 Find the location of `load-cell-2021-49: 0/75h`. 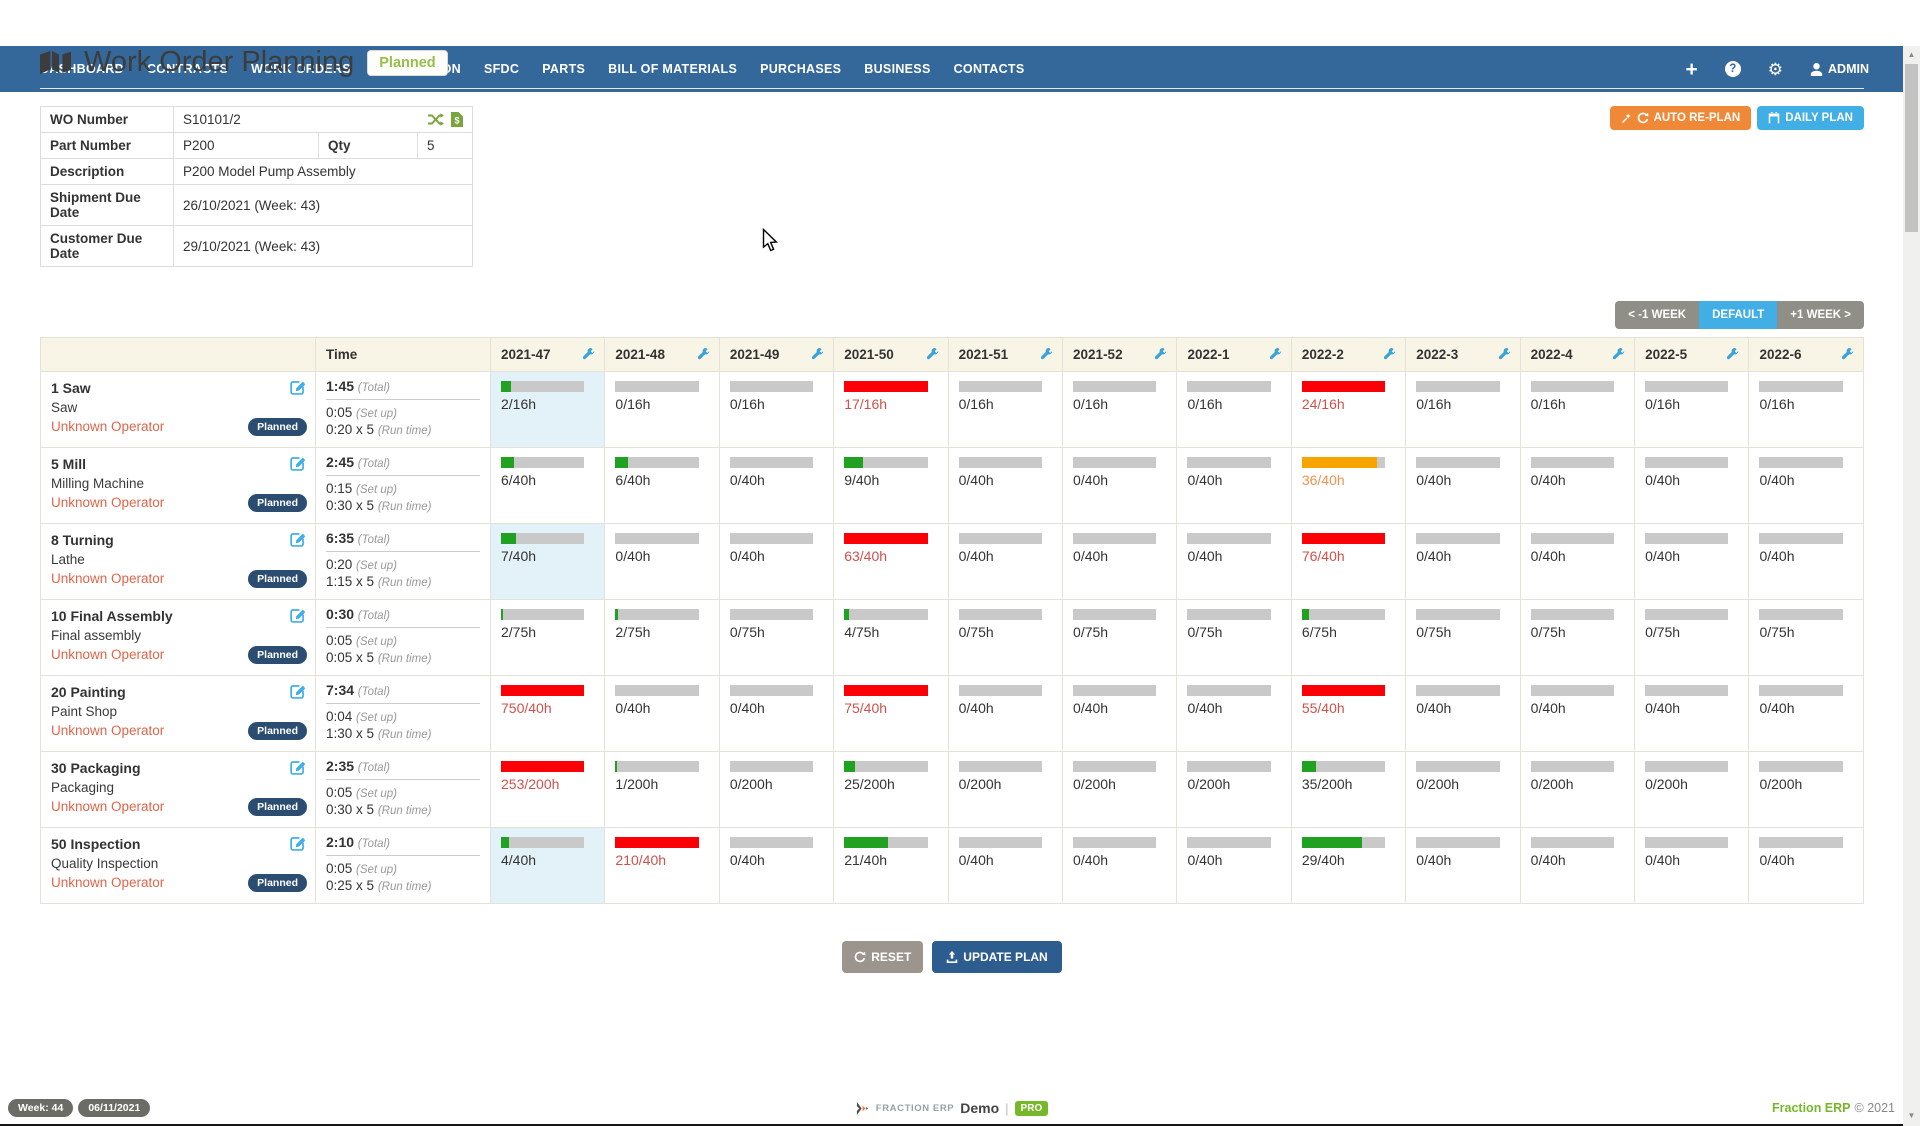

load-cell-2021-49: 0/75h is located at coordinates (776, 637).